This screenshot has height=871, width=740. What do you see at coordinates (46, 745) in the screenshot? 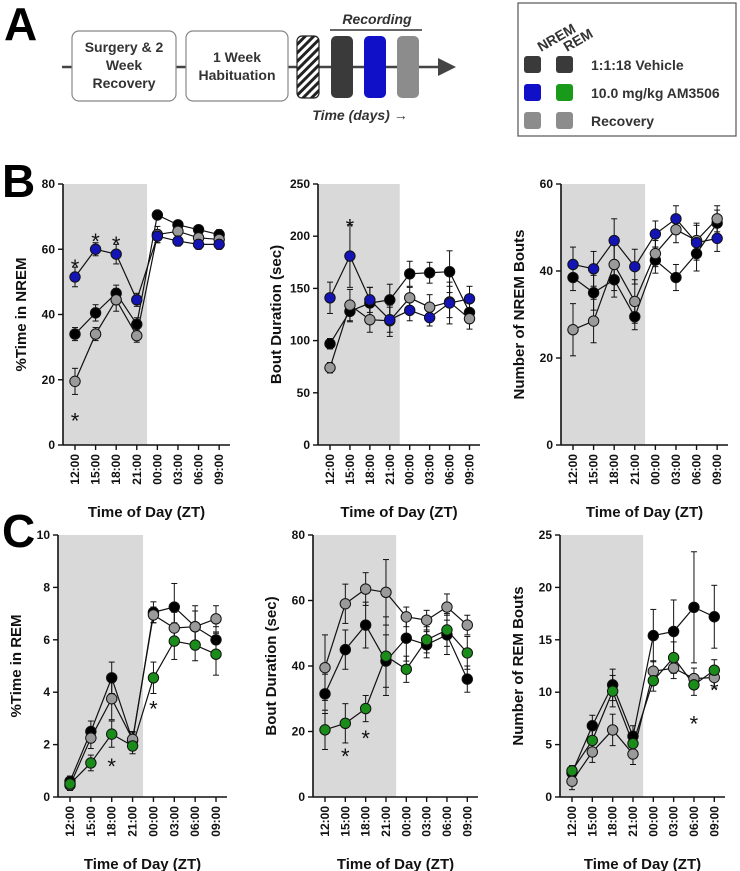
I see `y-tick-label: 2` at bounding box center [46, 745].